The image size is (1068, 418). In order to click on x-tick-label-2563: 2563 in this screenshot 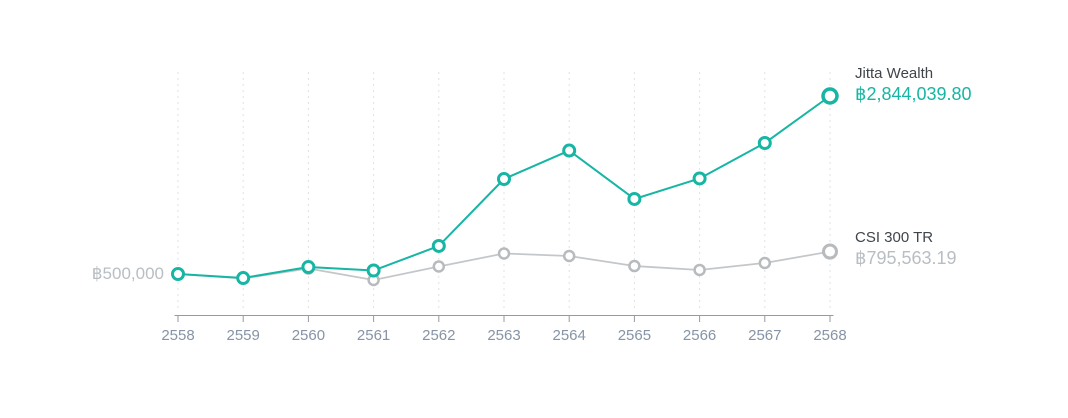, I will do `click(504, 335)`.